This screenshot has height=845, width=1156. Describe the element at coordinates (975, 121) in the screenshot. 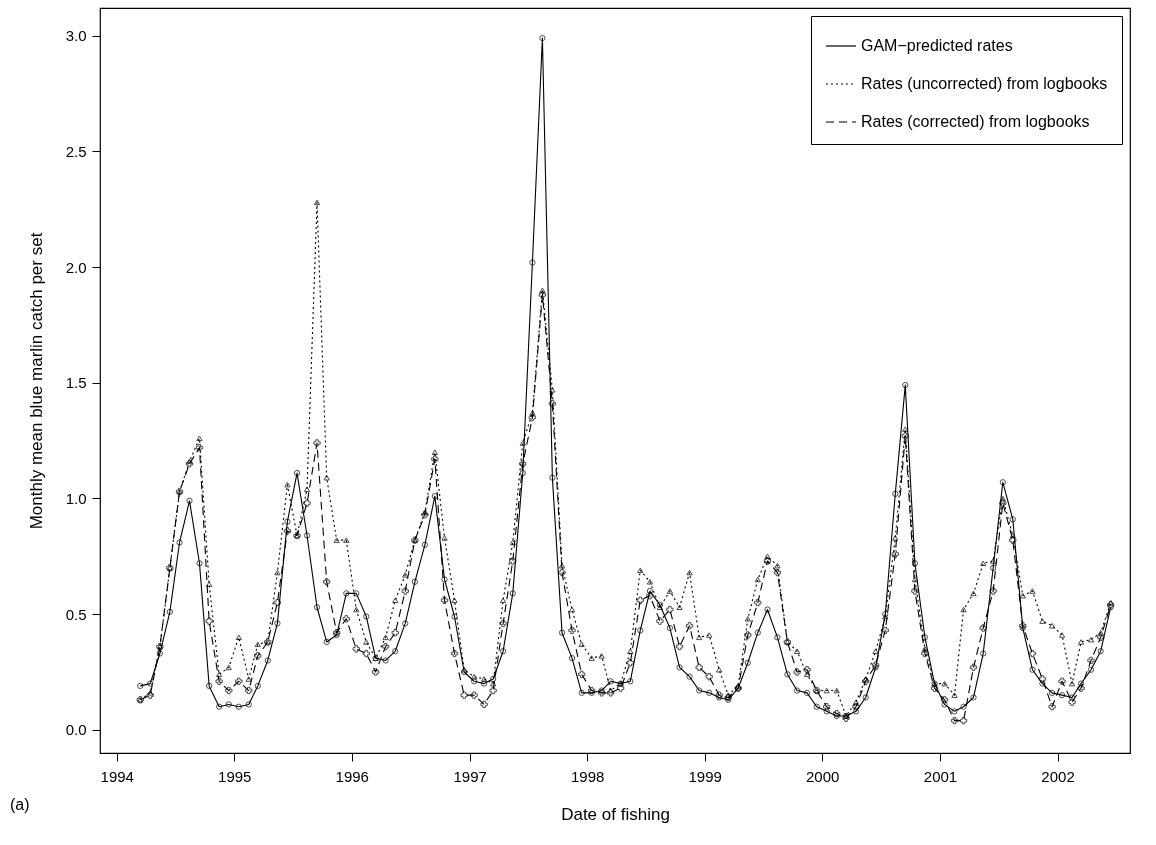

I see `legend-label: Rates (corrected) from logbooks` at that location.